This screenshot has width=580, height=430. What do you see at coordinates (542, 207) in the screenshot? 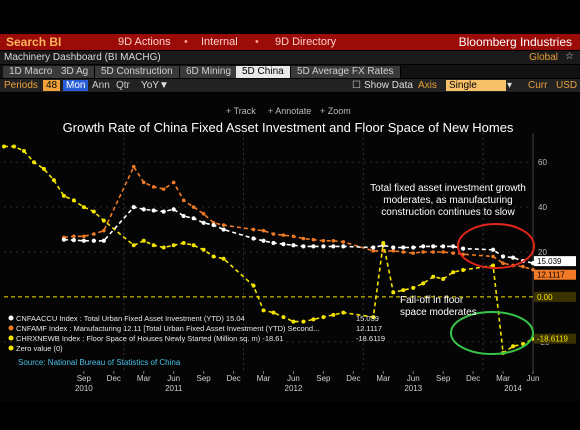
I see `y-tick-label: 40` at bounding box center [542, 207].